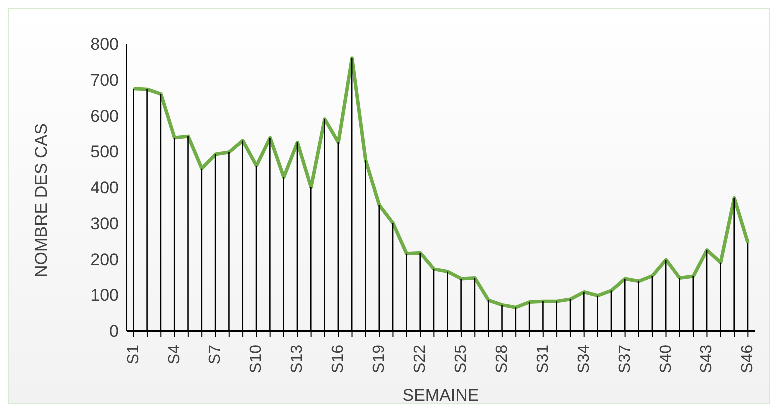  Describe the element at coordinates (584, 359) in the screenshot. I see `x-tick-label: S34` at that location.